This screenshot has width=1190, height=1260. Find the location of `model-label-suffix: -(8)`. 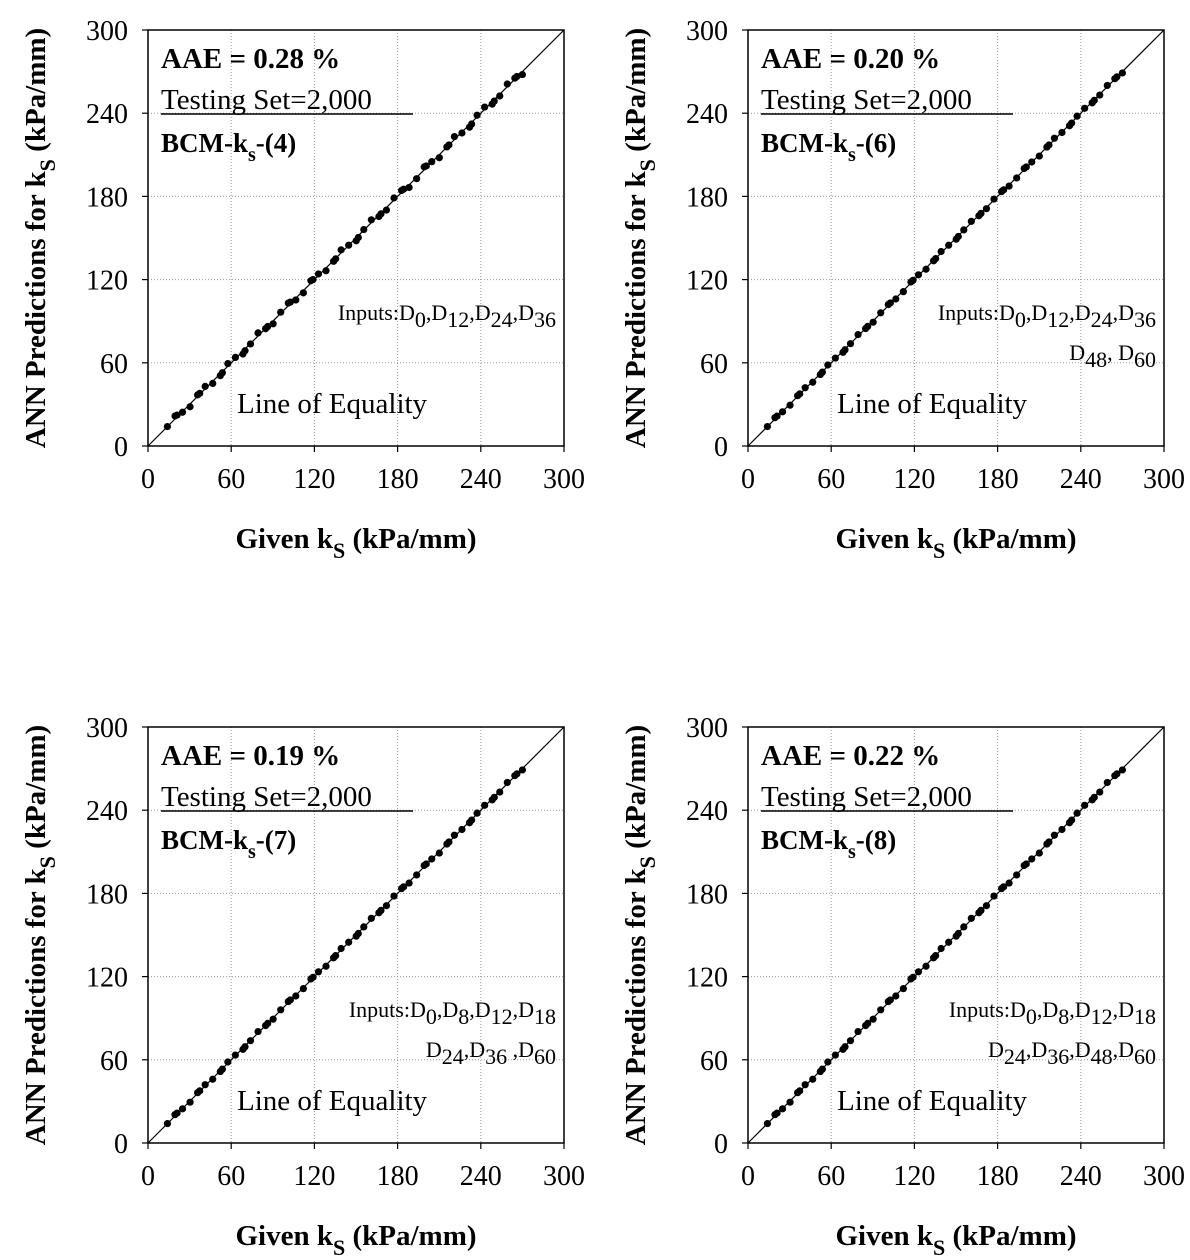

model-label-suffix: -(8) is located at coordinates (876, 840).